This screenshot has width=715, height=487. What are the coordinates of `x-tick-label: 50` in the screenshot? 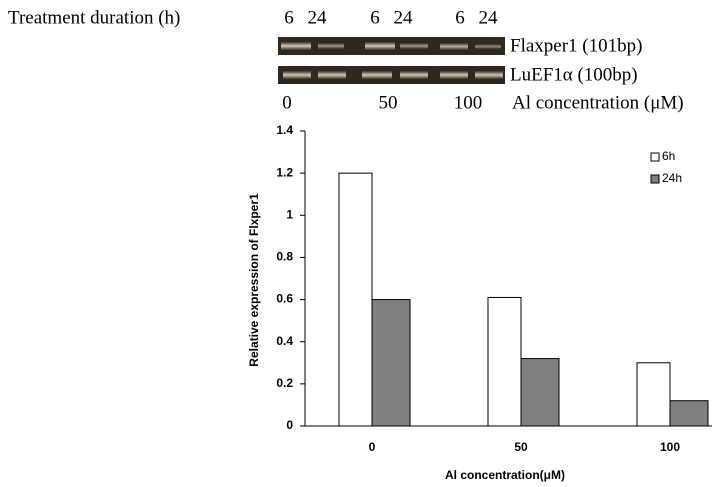 It's located at (521, 447).